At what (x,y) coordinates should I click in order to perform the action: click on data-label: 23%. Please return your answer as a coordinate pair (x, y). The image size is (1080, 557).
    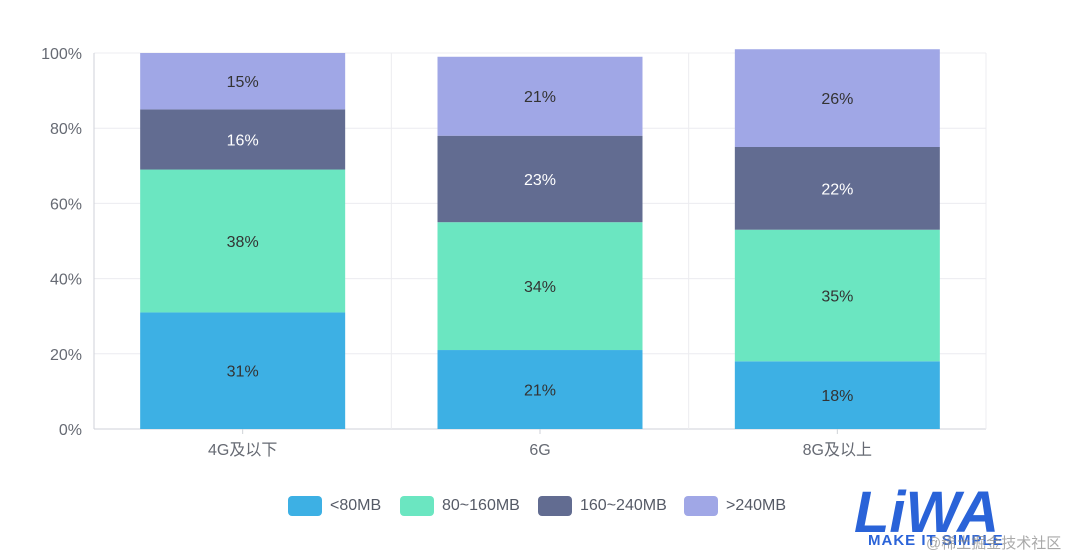
    Looking at the image, I should click on (540, 180).